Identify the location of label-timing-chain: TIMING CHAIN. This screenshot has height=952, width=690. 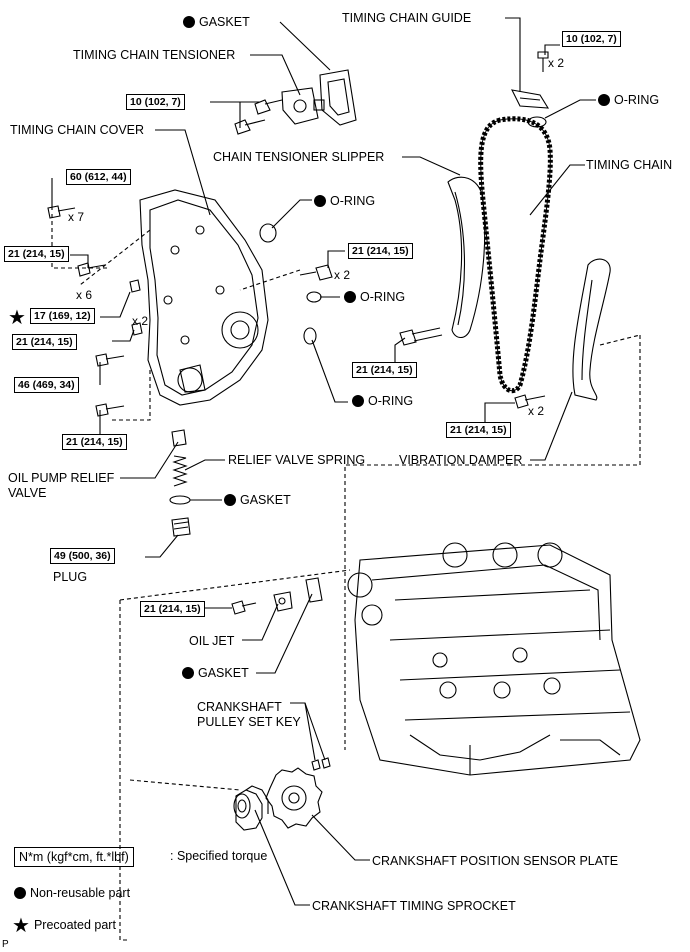
(629, 165).